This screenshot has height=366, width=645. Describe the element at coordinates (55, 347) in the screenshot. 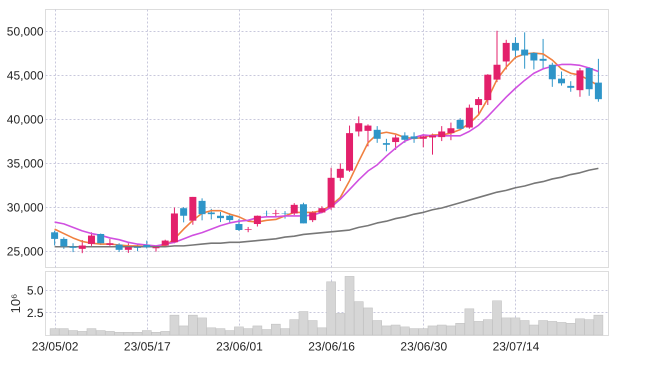

I see `x-tick-label: 23/05/02` at that location.